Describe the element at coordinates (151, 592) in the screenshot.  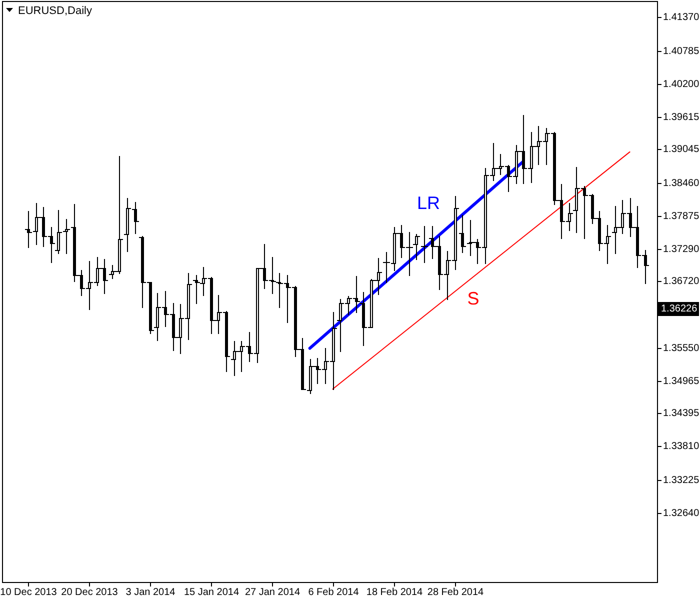
I see `x-tick-label: 3 Jan 2014` at that location.